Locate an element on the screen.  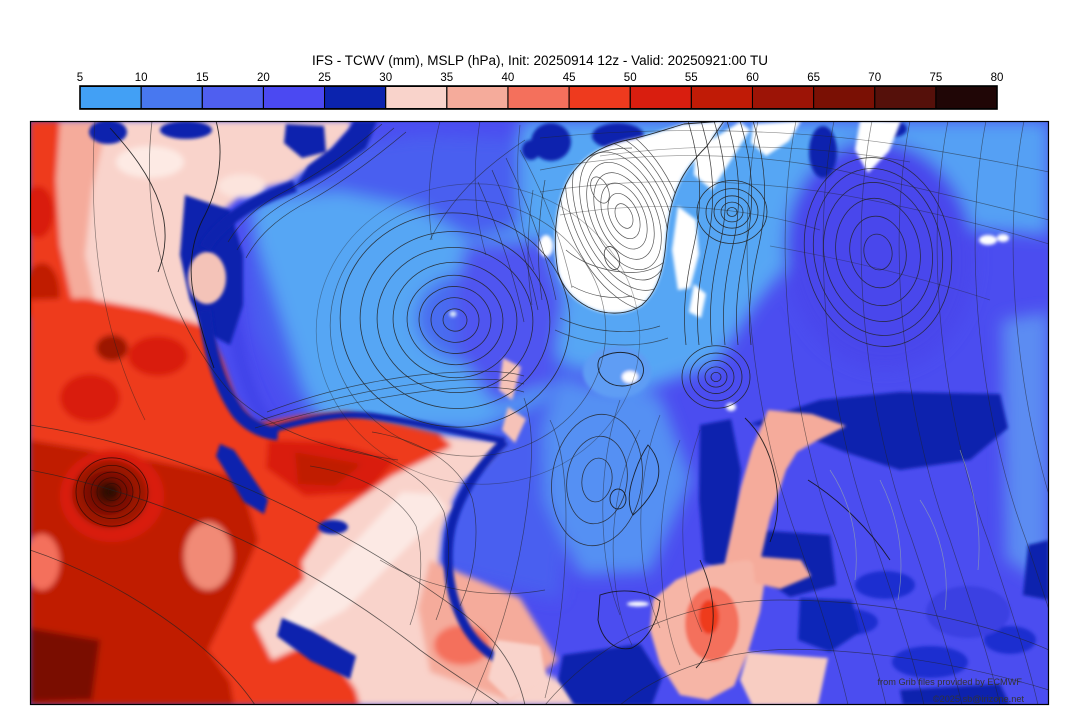
svg-text: 5 is located at coordinates (80, 78).